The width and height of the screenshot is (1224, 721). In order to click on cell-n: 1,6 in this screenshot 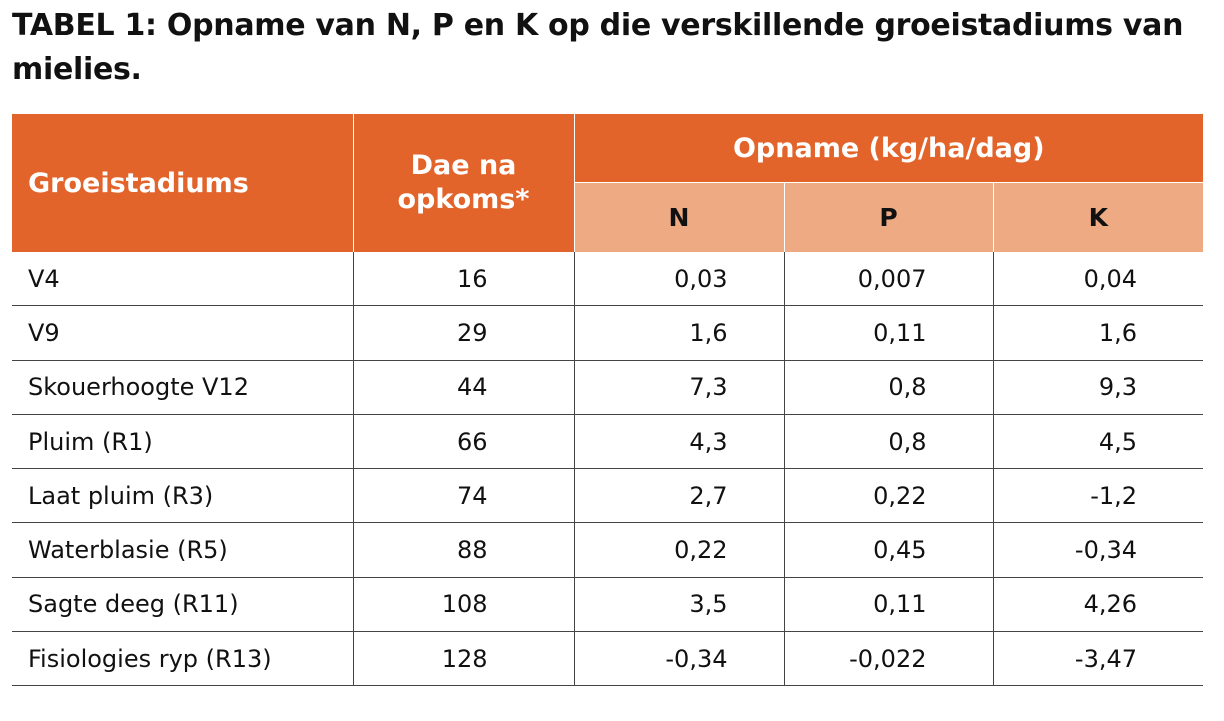, I will do `click(679, 333)`.